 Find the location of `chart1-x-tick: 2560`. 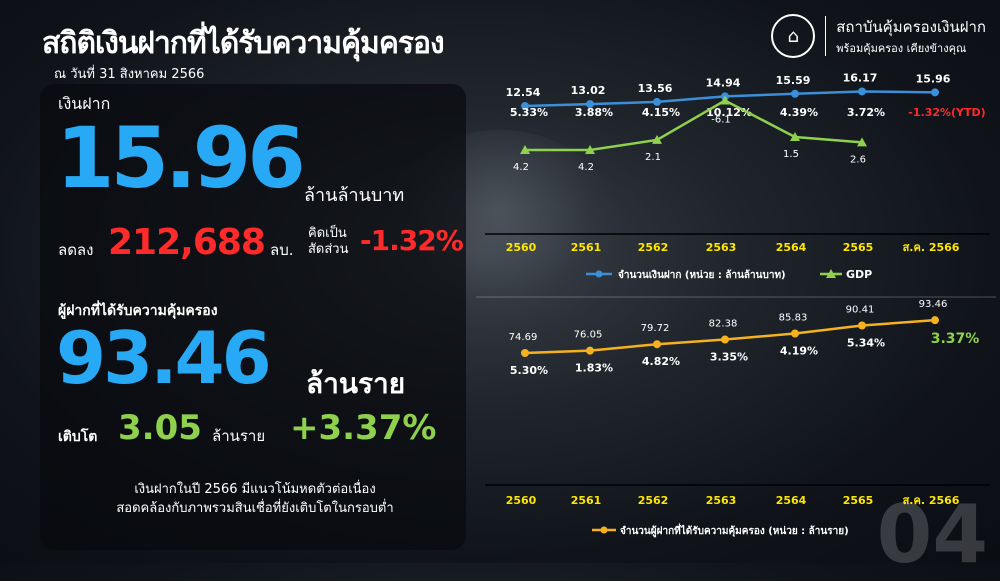

chart1-x-tick: 2560 is located at coordinates (521, 247).